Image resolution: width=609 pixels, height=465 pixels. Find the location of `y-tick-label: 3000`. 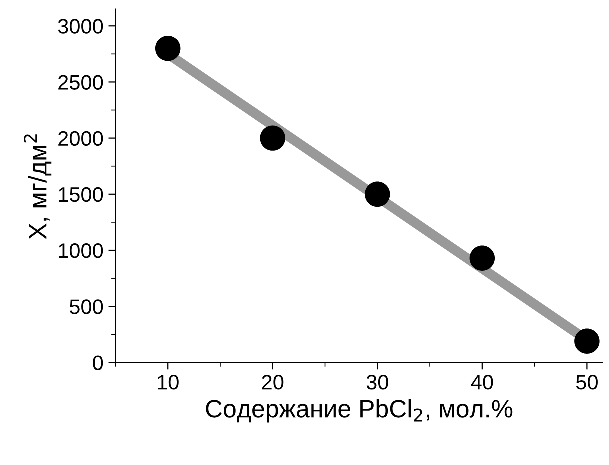

y-tick-label: 3000 is located at coordinates (81, 26).